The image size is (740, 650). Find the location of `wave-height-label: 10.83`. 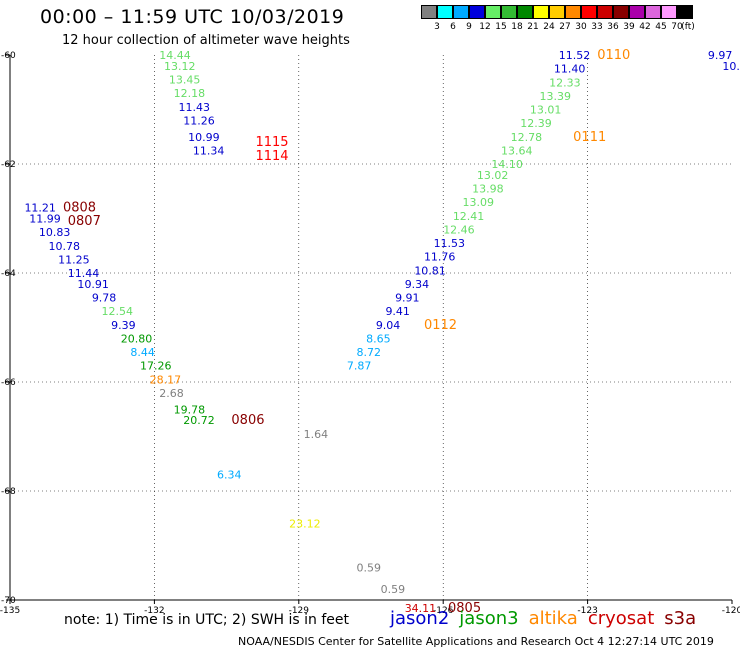

wave-height-label: 10.83 is located at coordinates (55, 232).